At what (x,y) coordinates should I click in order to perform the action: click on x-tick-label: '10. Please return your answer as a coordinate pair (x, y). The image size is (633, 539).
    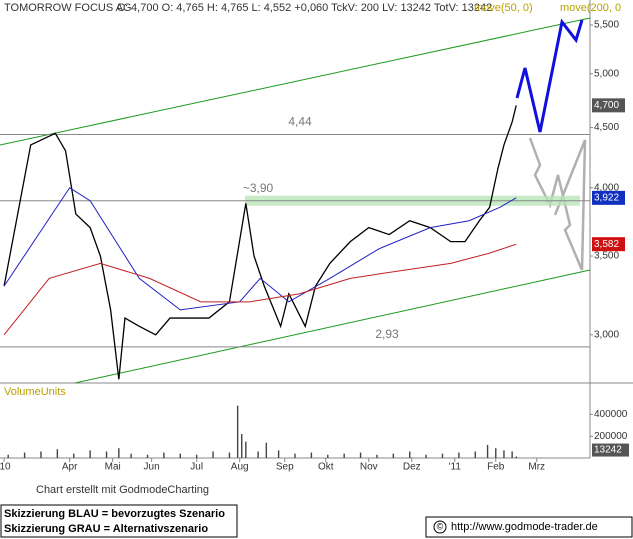
    Looking at the image, I should click on (5, 467).